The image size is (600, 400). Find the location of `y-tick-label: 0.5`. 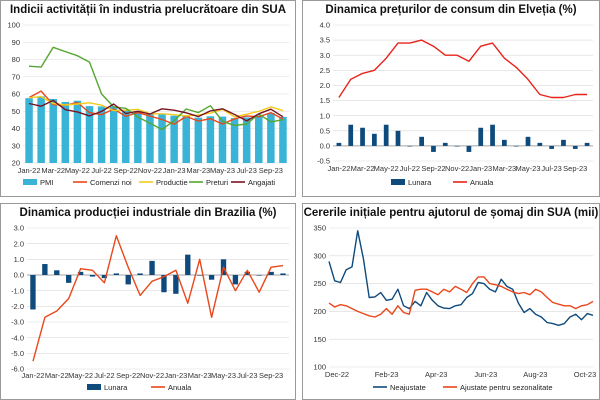

y-tick-label: 0.5 is located at coordinates (325, 130).